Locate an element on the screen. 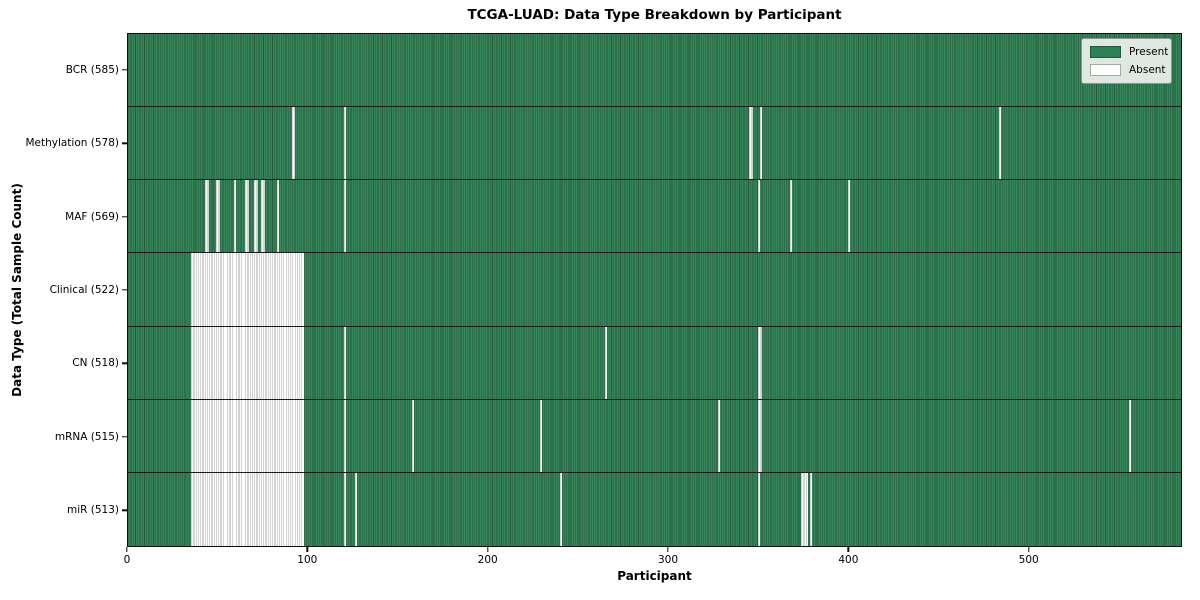 Image resolution: width=1200 pixels, height=600 pixels. xtick-label-400: 400 is located at coordinates (848, 560).